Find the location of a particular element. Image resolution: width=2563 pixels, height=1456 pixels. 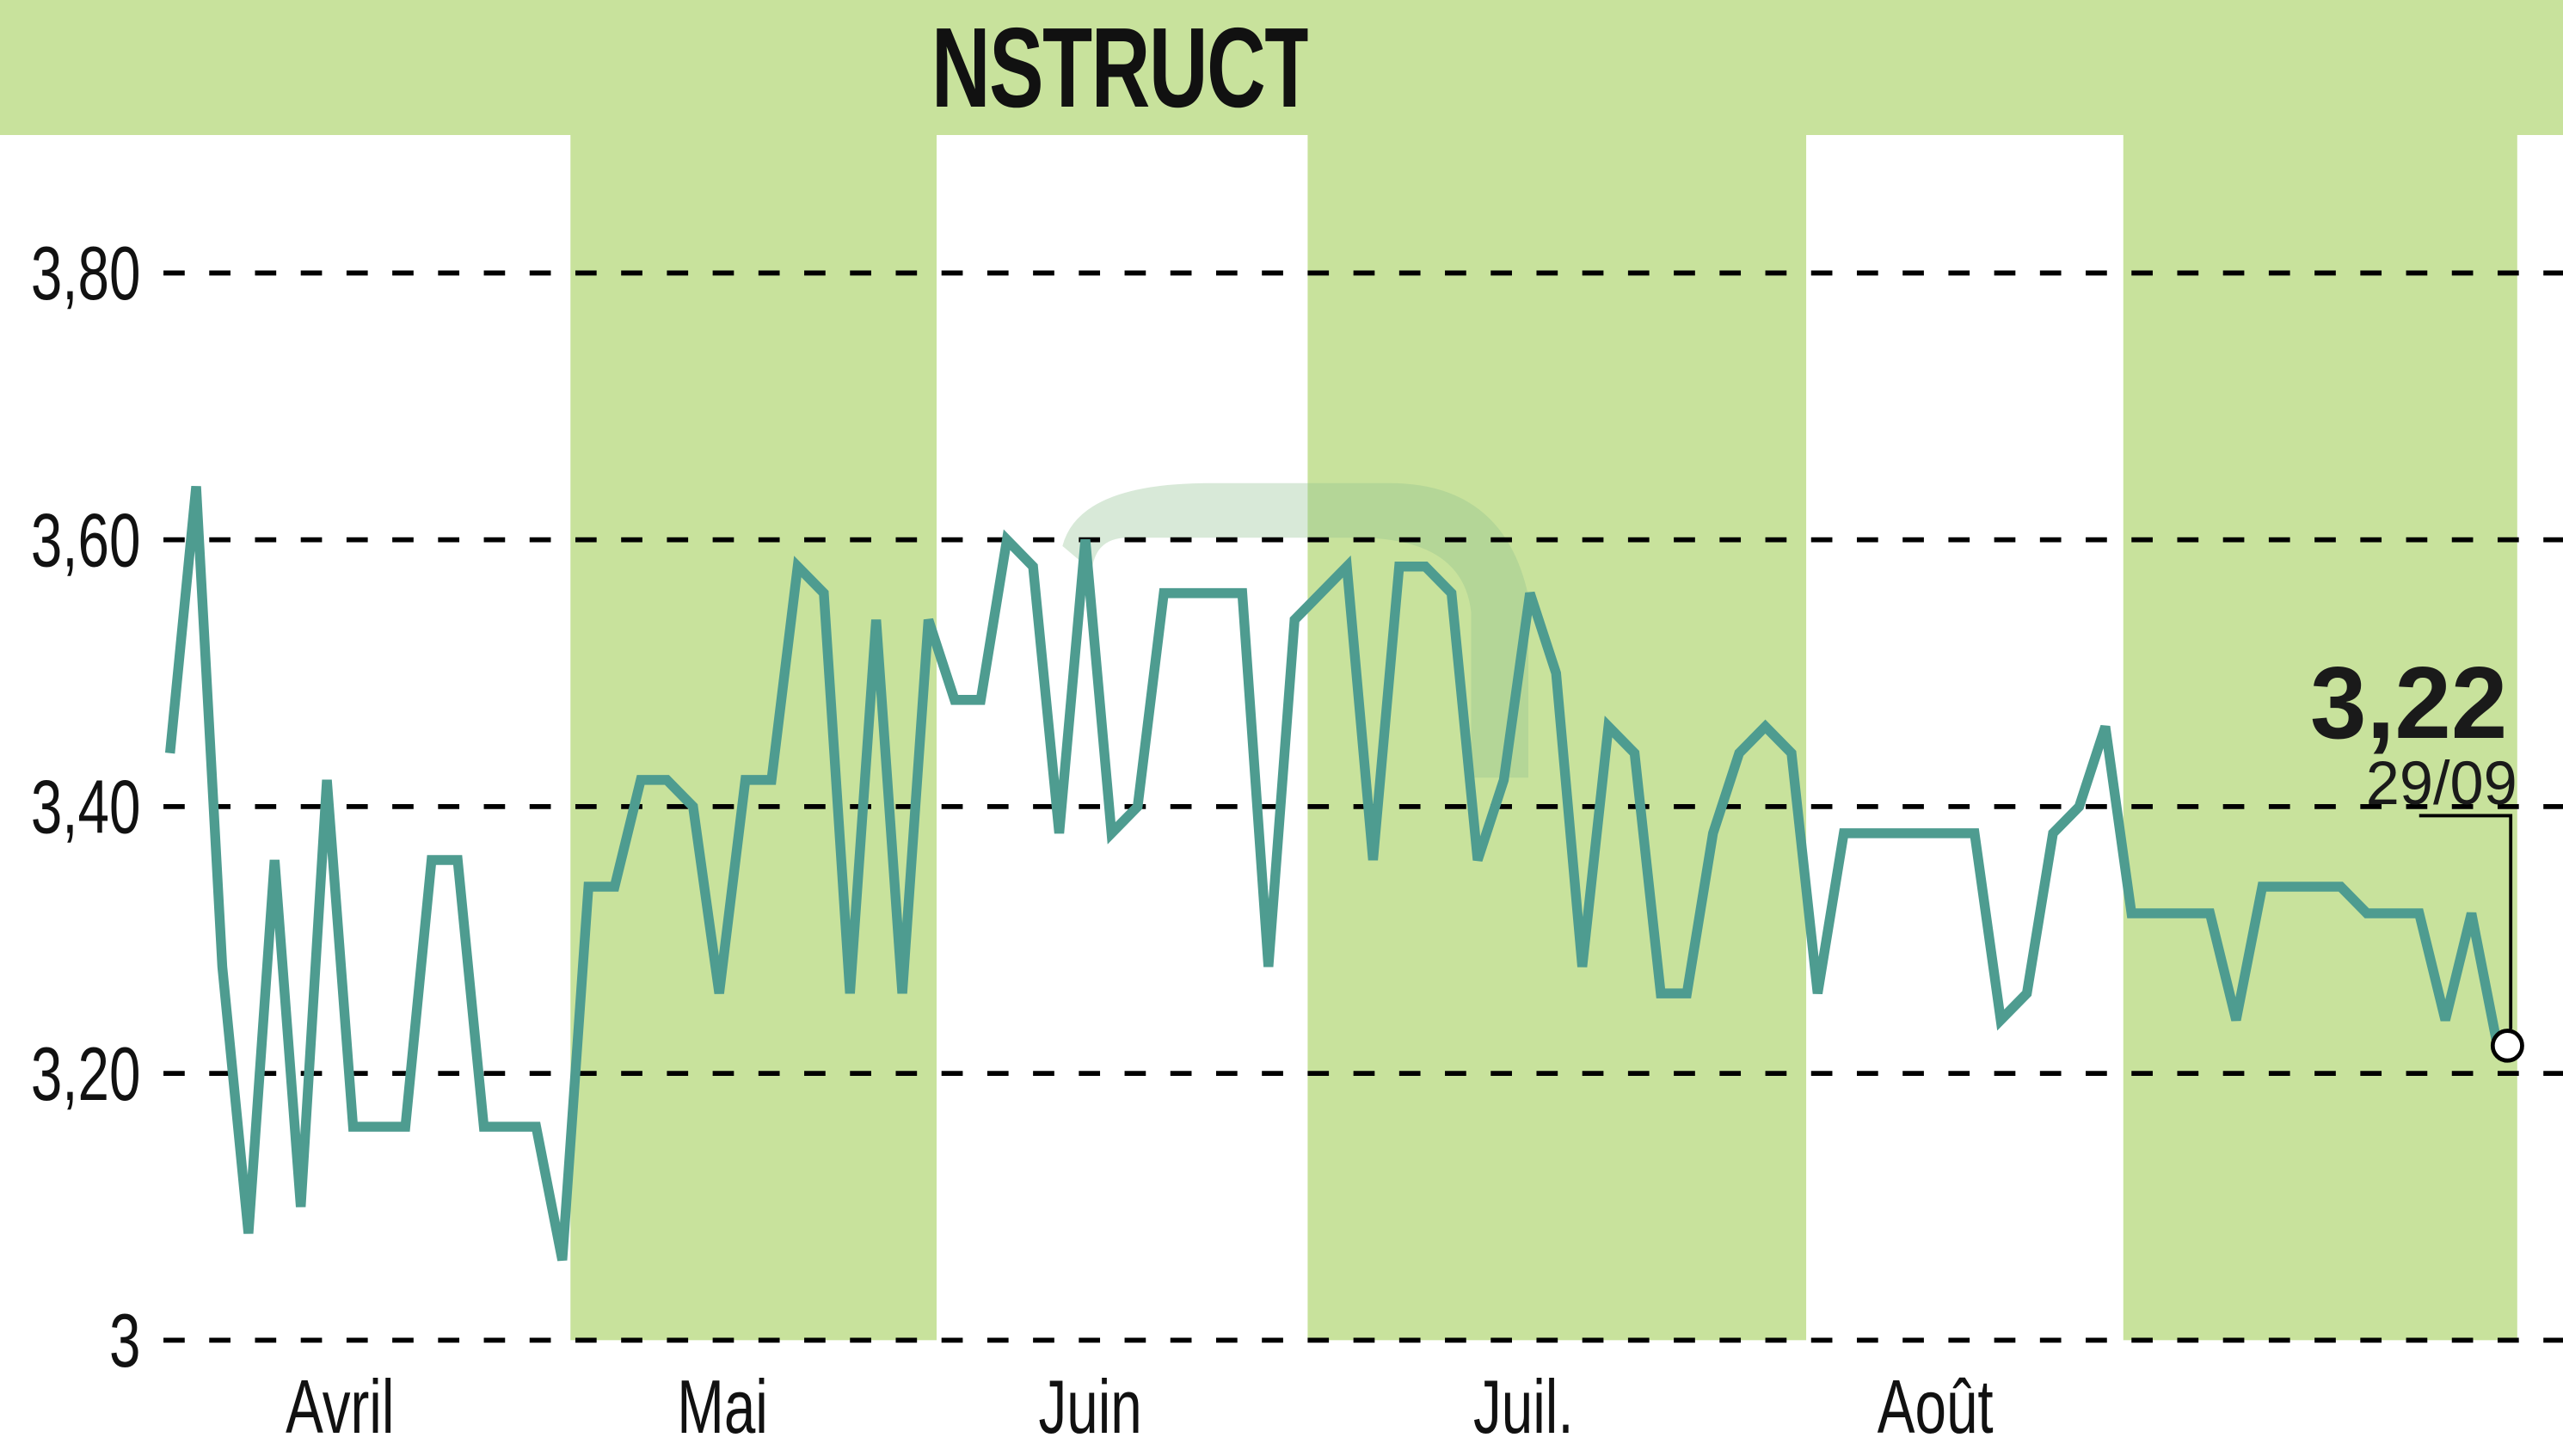

y-tick-label: 3,40 is located at coordinates (86, 807).